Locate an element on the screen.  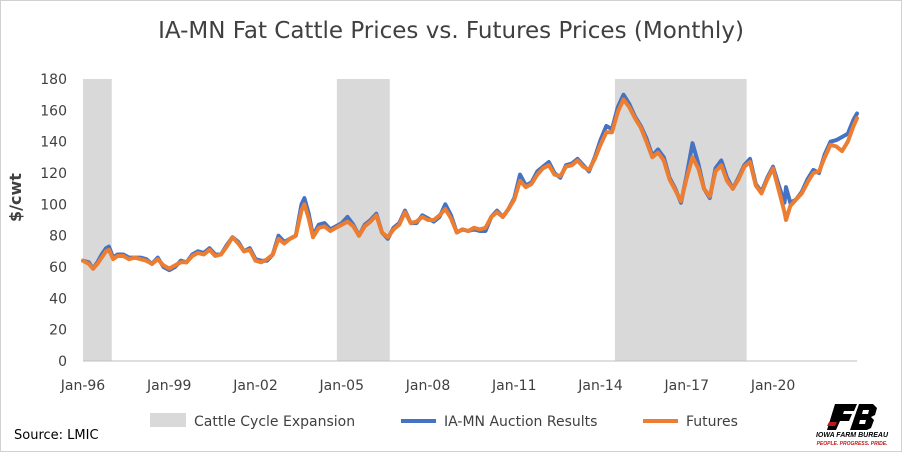
y-tick-label: 20 is located at coordinates (58, 331).